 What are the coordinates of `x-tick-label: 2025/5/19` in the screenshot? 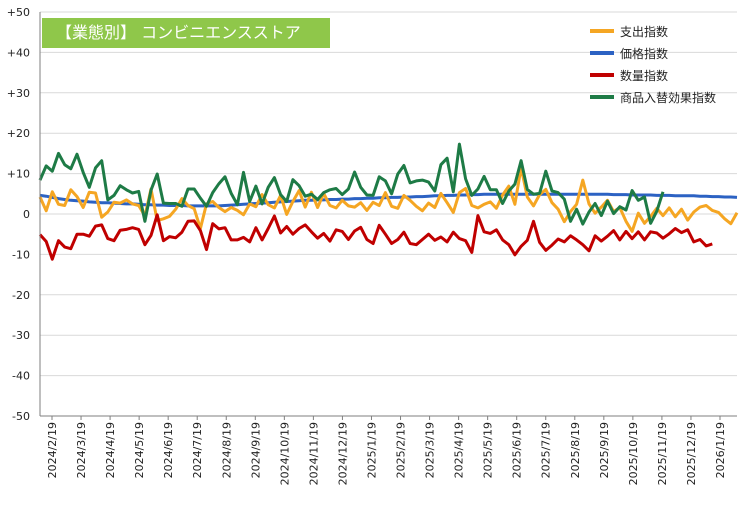 It's located at (488, 450).